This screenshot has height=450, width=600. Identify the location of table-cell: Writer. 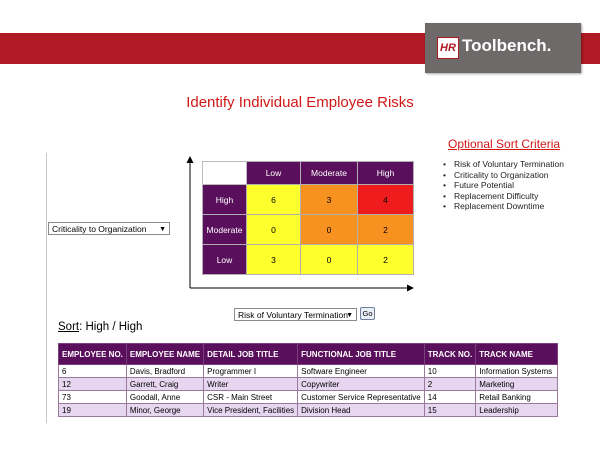
(251, 384).